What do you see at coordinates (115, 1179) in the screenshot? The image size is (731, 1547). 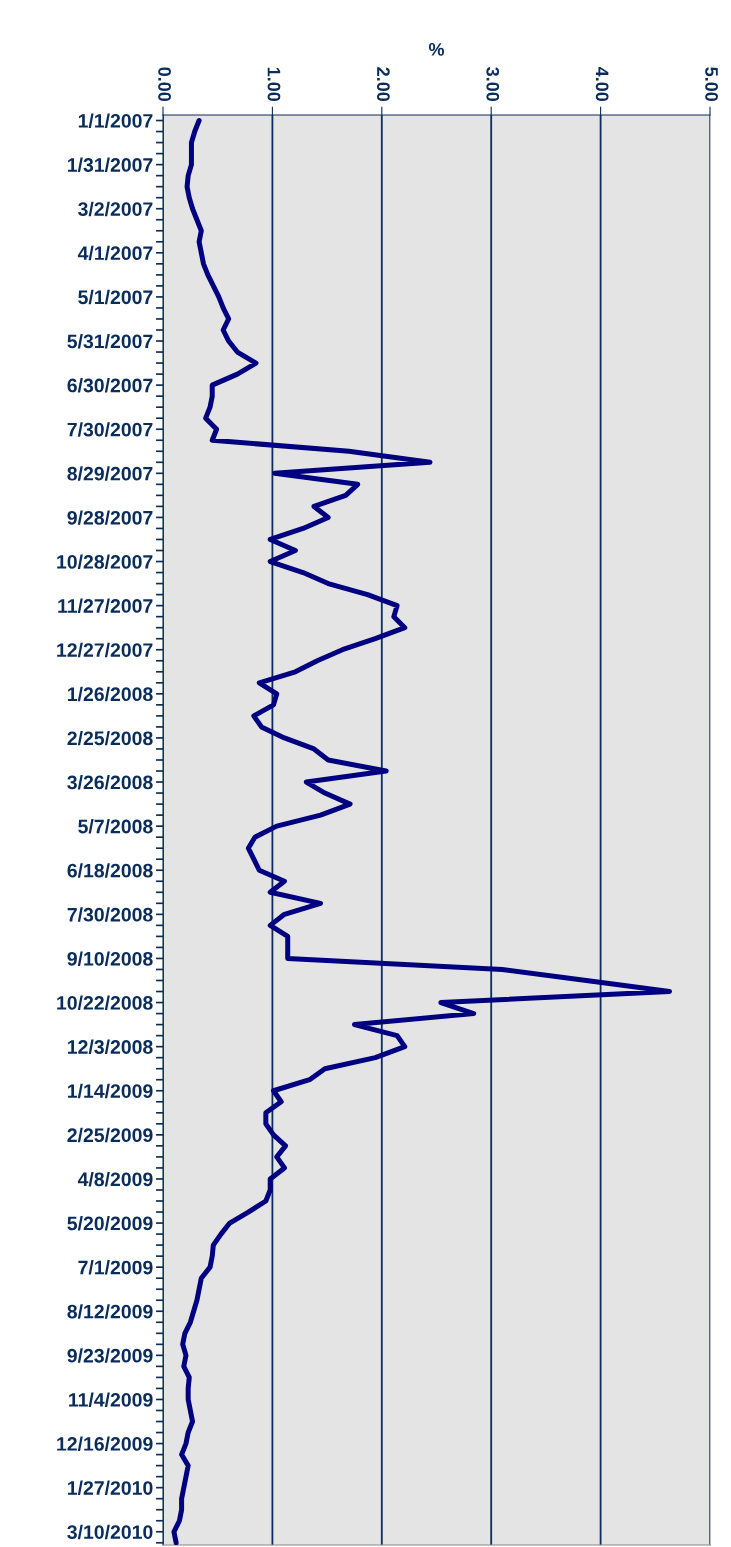 I see `y-tick-label: 4/8/2009` at bounding box center [115, 1179].